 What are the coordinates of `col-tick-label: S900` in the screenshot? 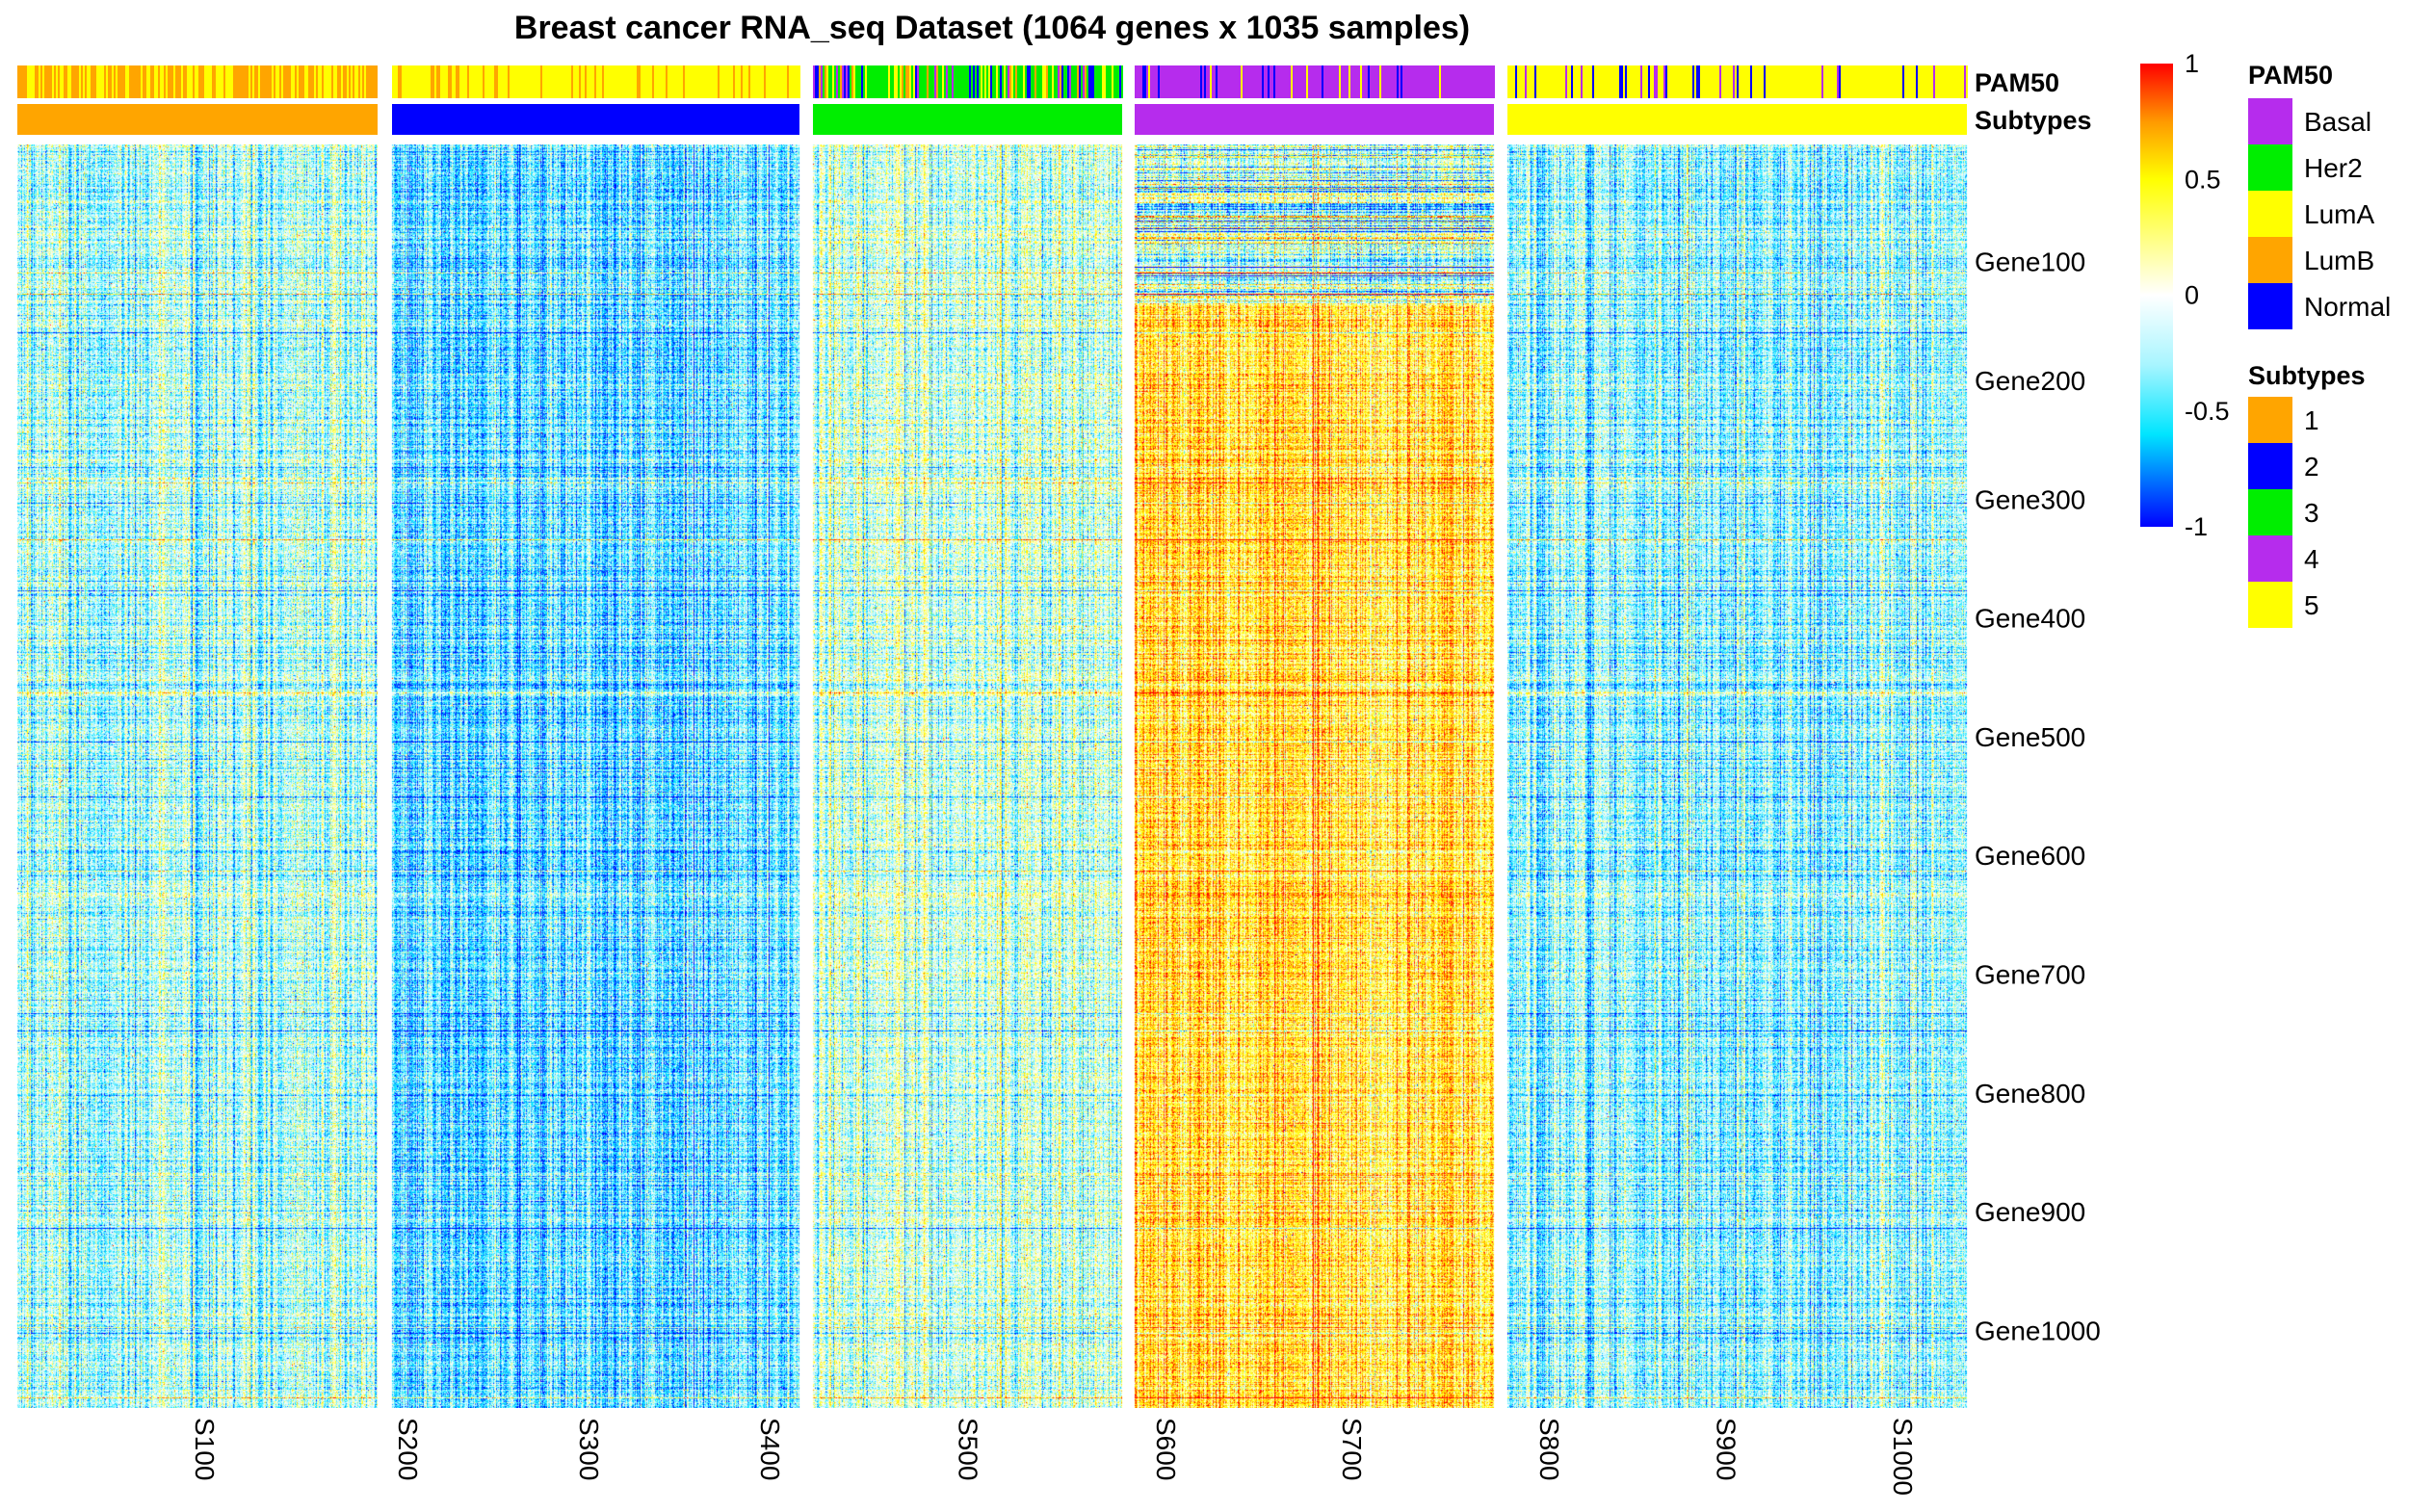 It's located at (1726, 1449).